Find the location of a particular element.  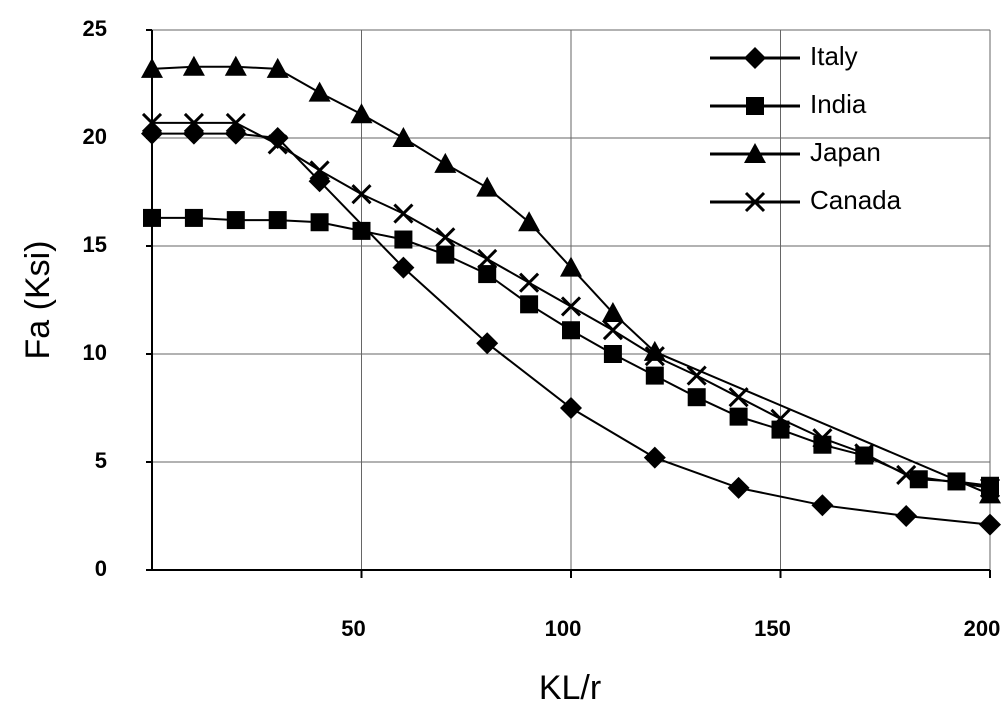

y-axis-label: Fa (Ksi) is located at coordinates (38, 300).